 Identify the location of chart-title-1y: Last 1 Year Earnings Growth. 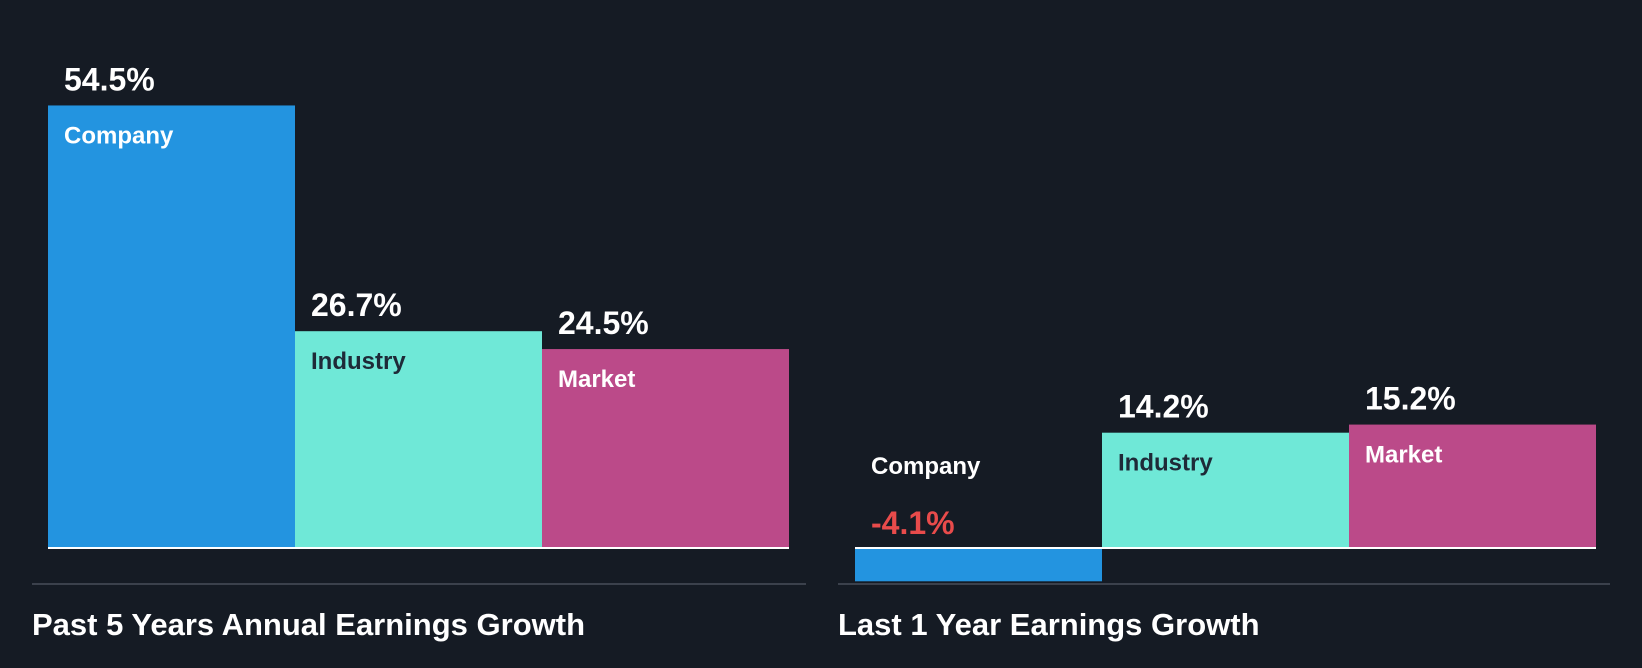
(1049, 624).